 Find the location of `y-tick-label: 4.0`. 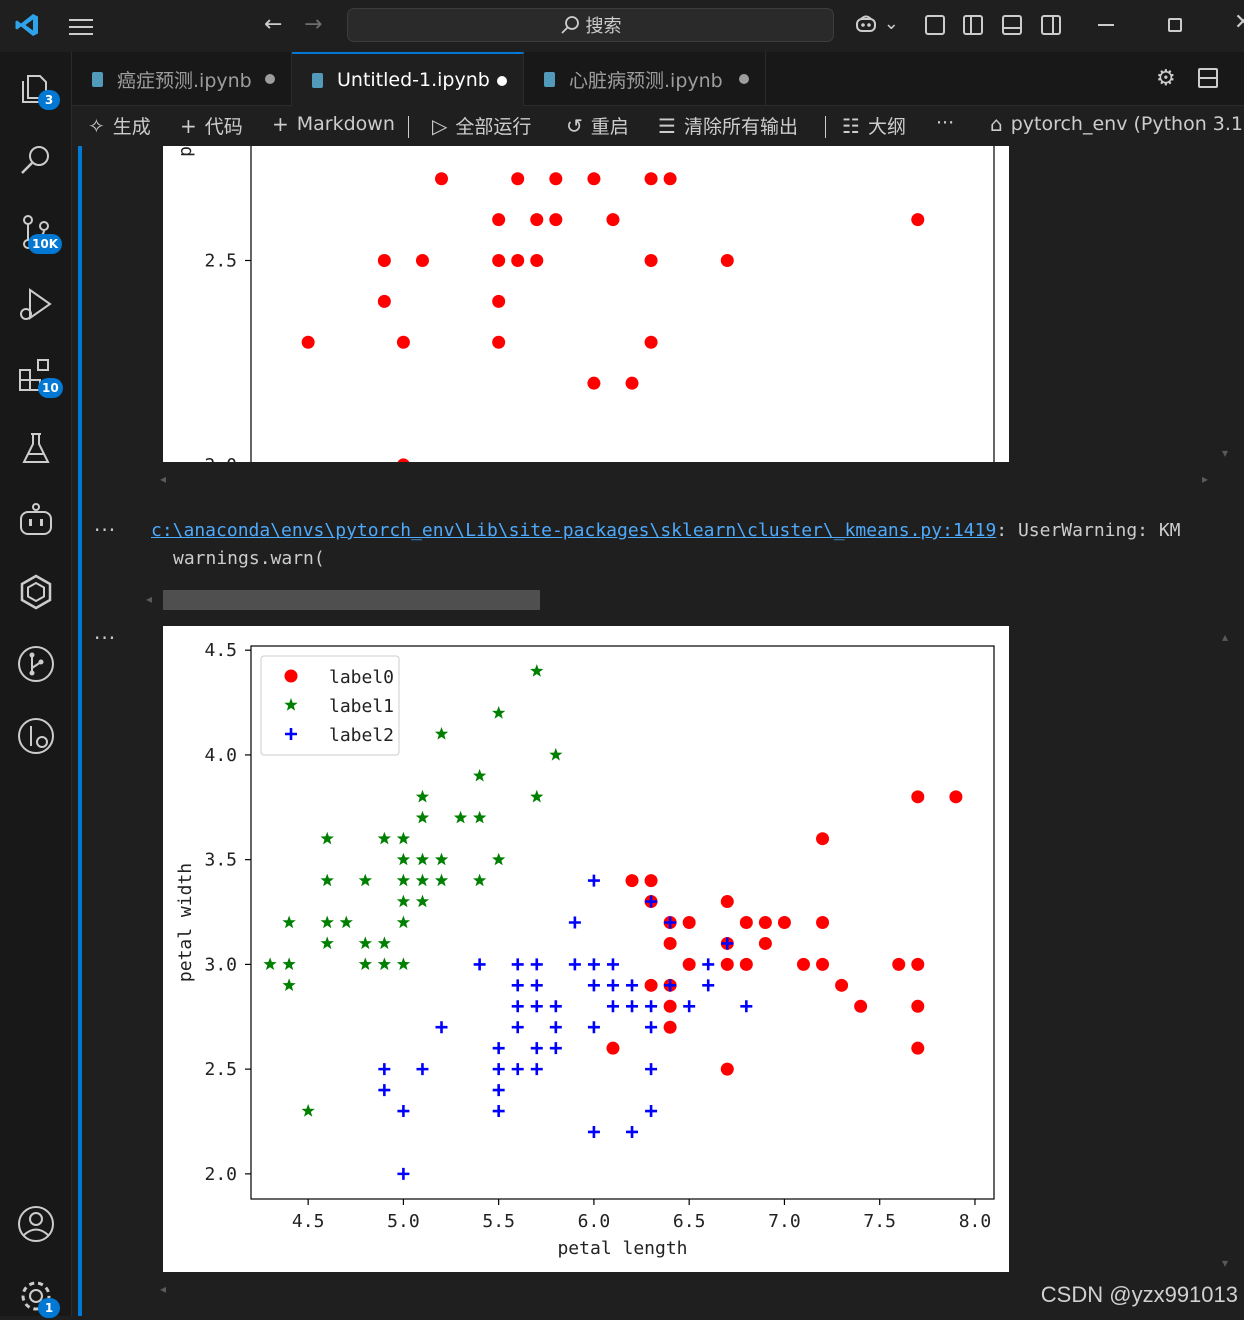

y-tick-label: 4.0 is located at coordinates (220, 755).